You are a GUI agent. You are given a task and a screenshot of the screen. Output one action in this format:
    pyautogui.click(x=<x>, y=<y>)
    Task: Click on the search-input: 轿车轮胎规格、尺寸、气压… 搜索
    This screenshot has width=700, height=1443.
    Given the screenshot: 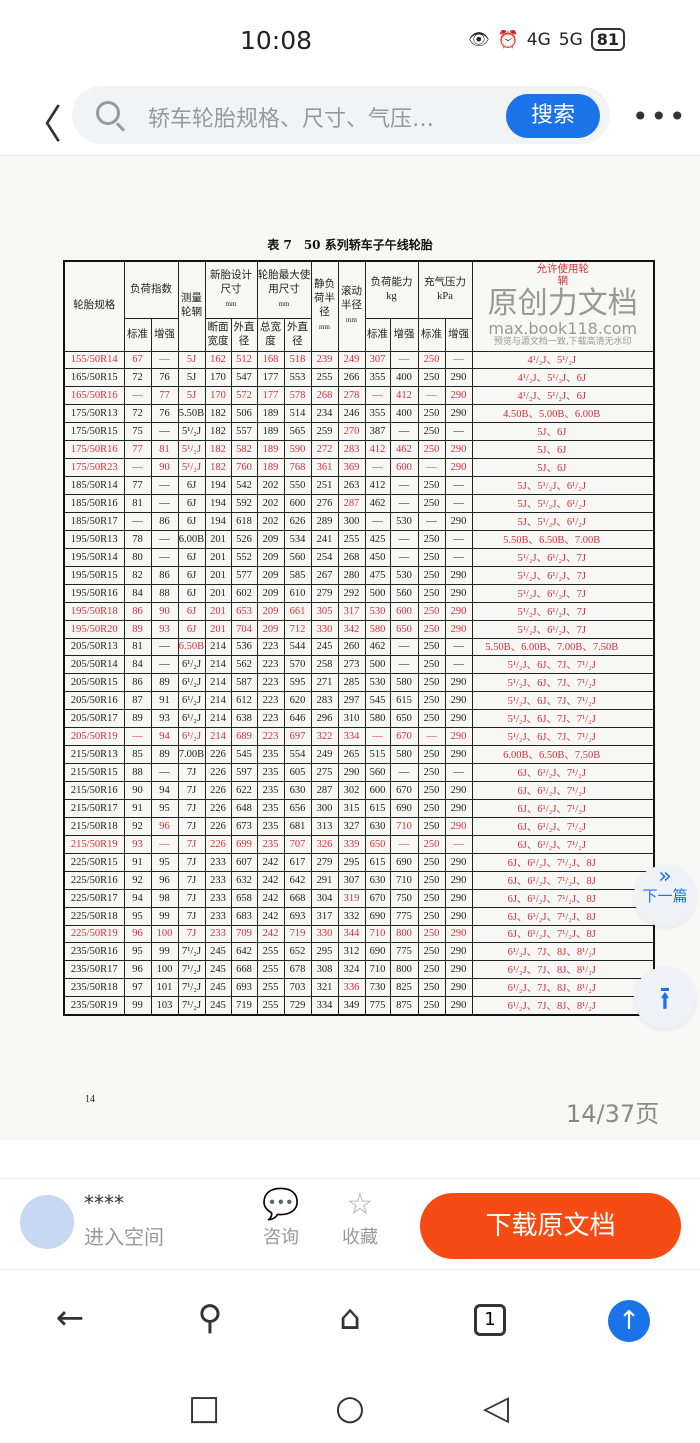 What is the action you would take?
    pyautogui.click(x=341, y=115)
    